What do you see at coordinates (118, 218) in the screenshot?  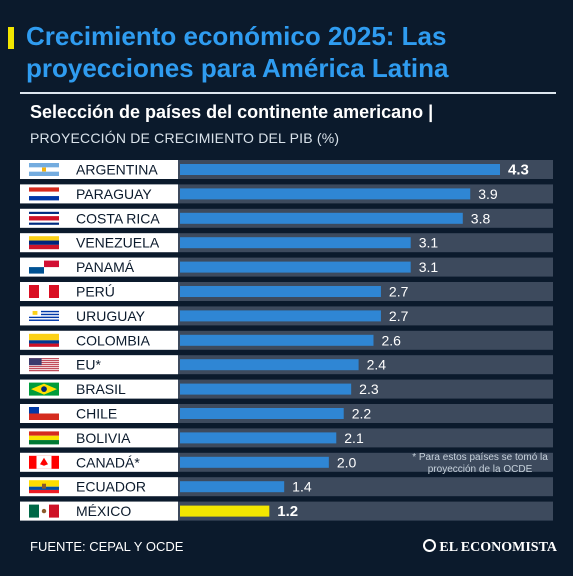 I see `country-label: COSTA RICA` at bounding box center [118, 218].